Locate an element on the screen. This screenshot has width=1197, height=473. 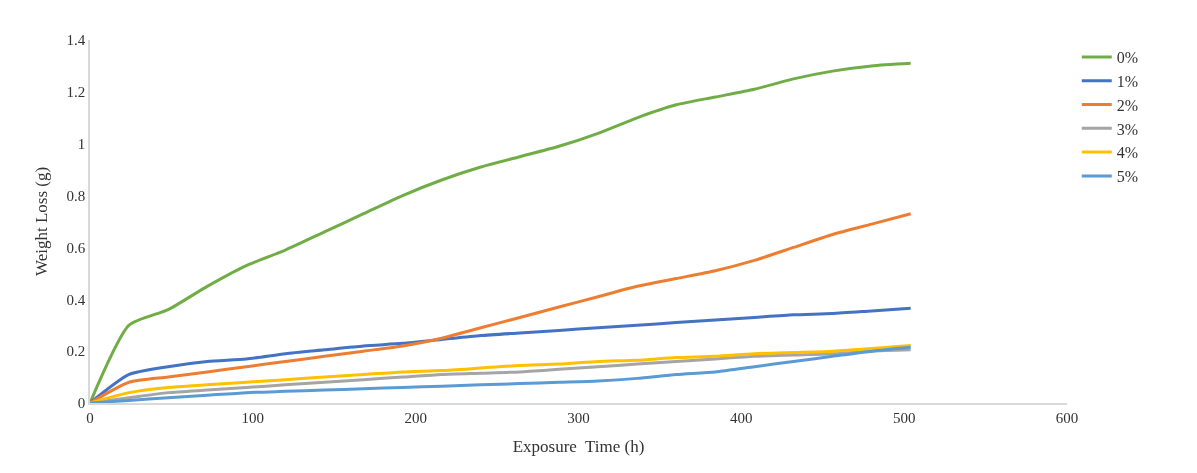
legend-label: 3% is located at coordinates (1127, 129).